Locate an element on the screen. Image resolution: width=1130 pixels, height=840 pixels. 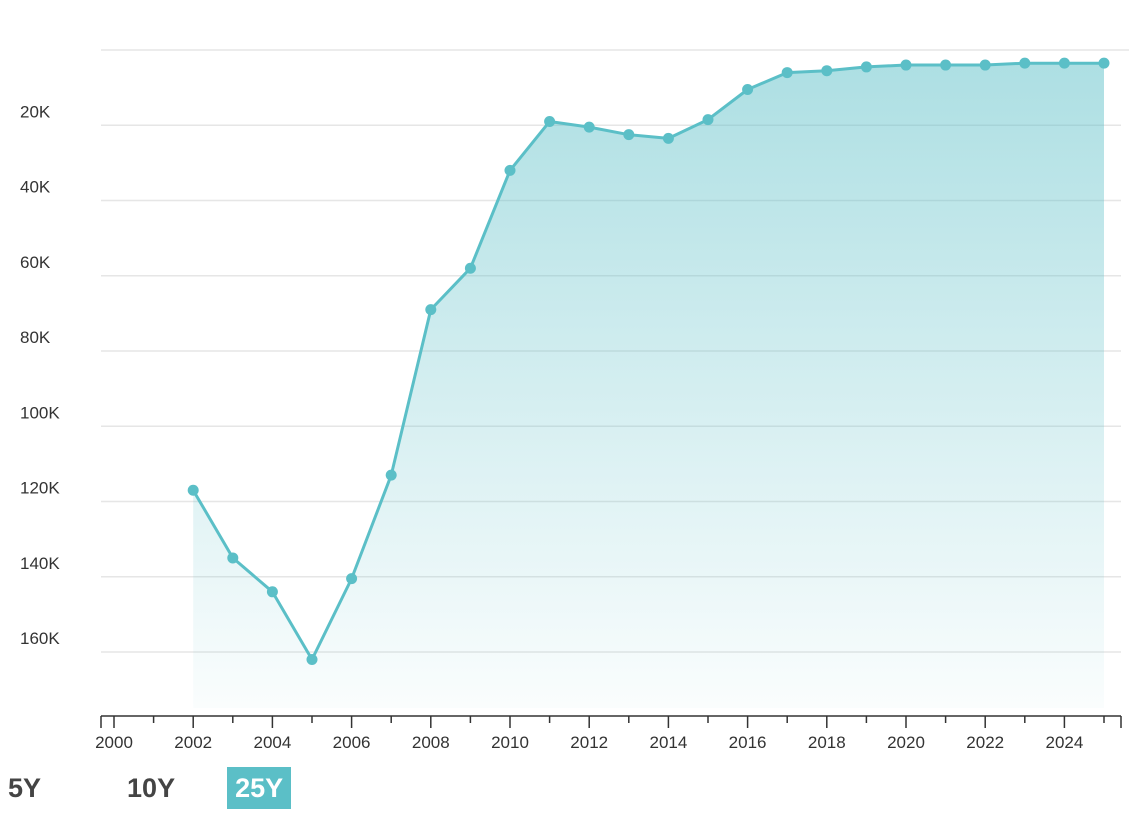
data-point-2015 is located at coordinates (708, 120).